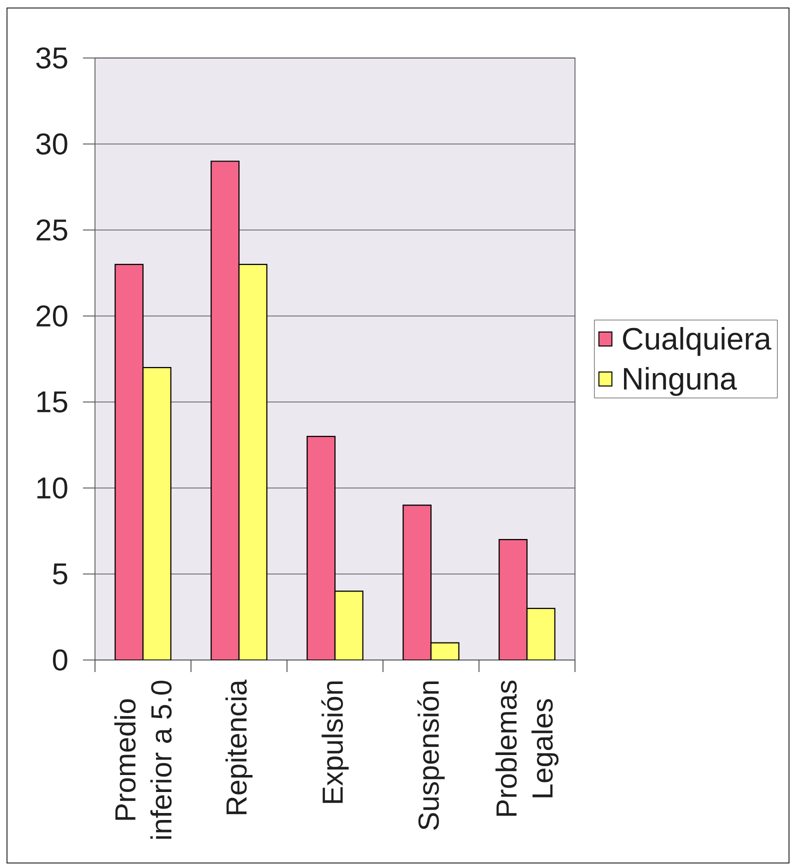 This screenshot has width=793, height=865. I want to click on y-tick-label: 0, so click(60, 660).